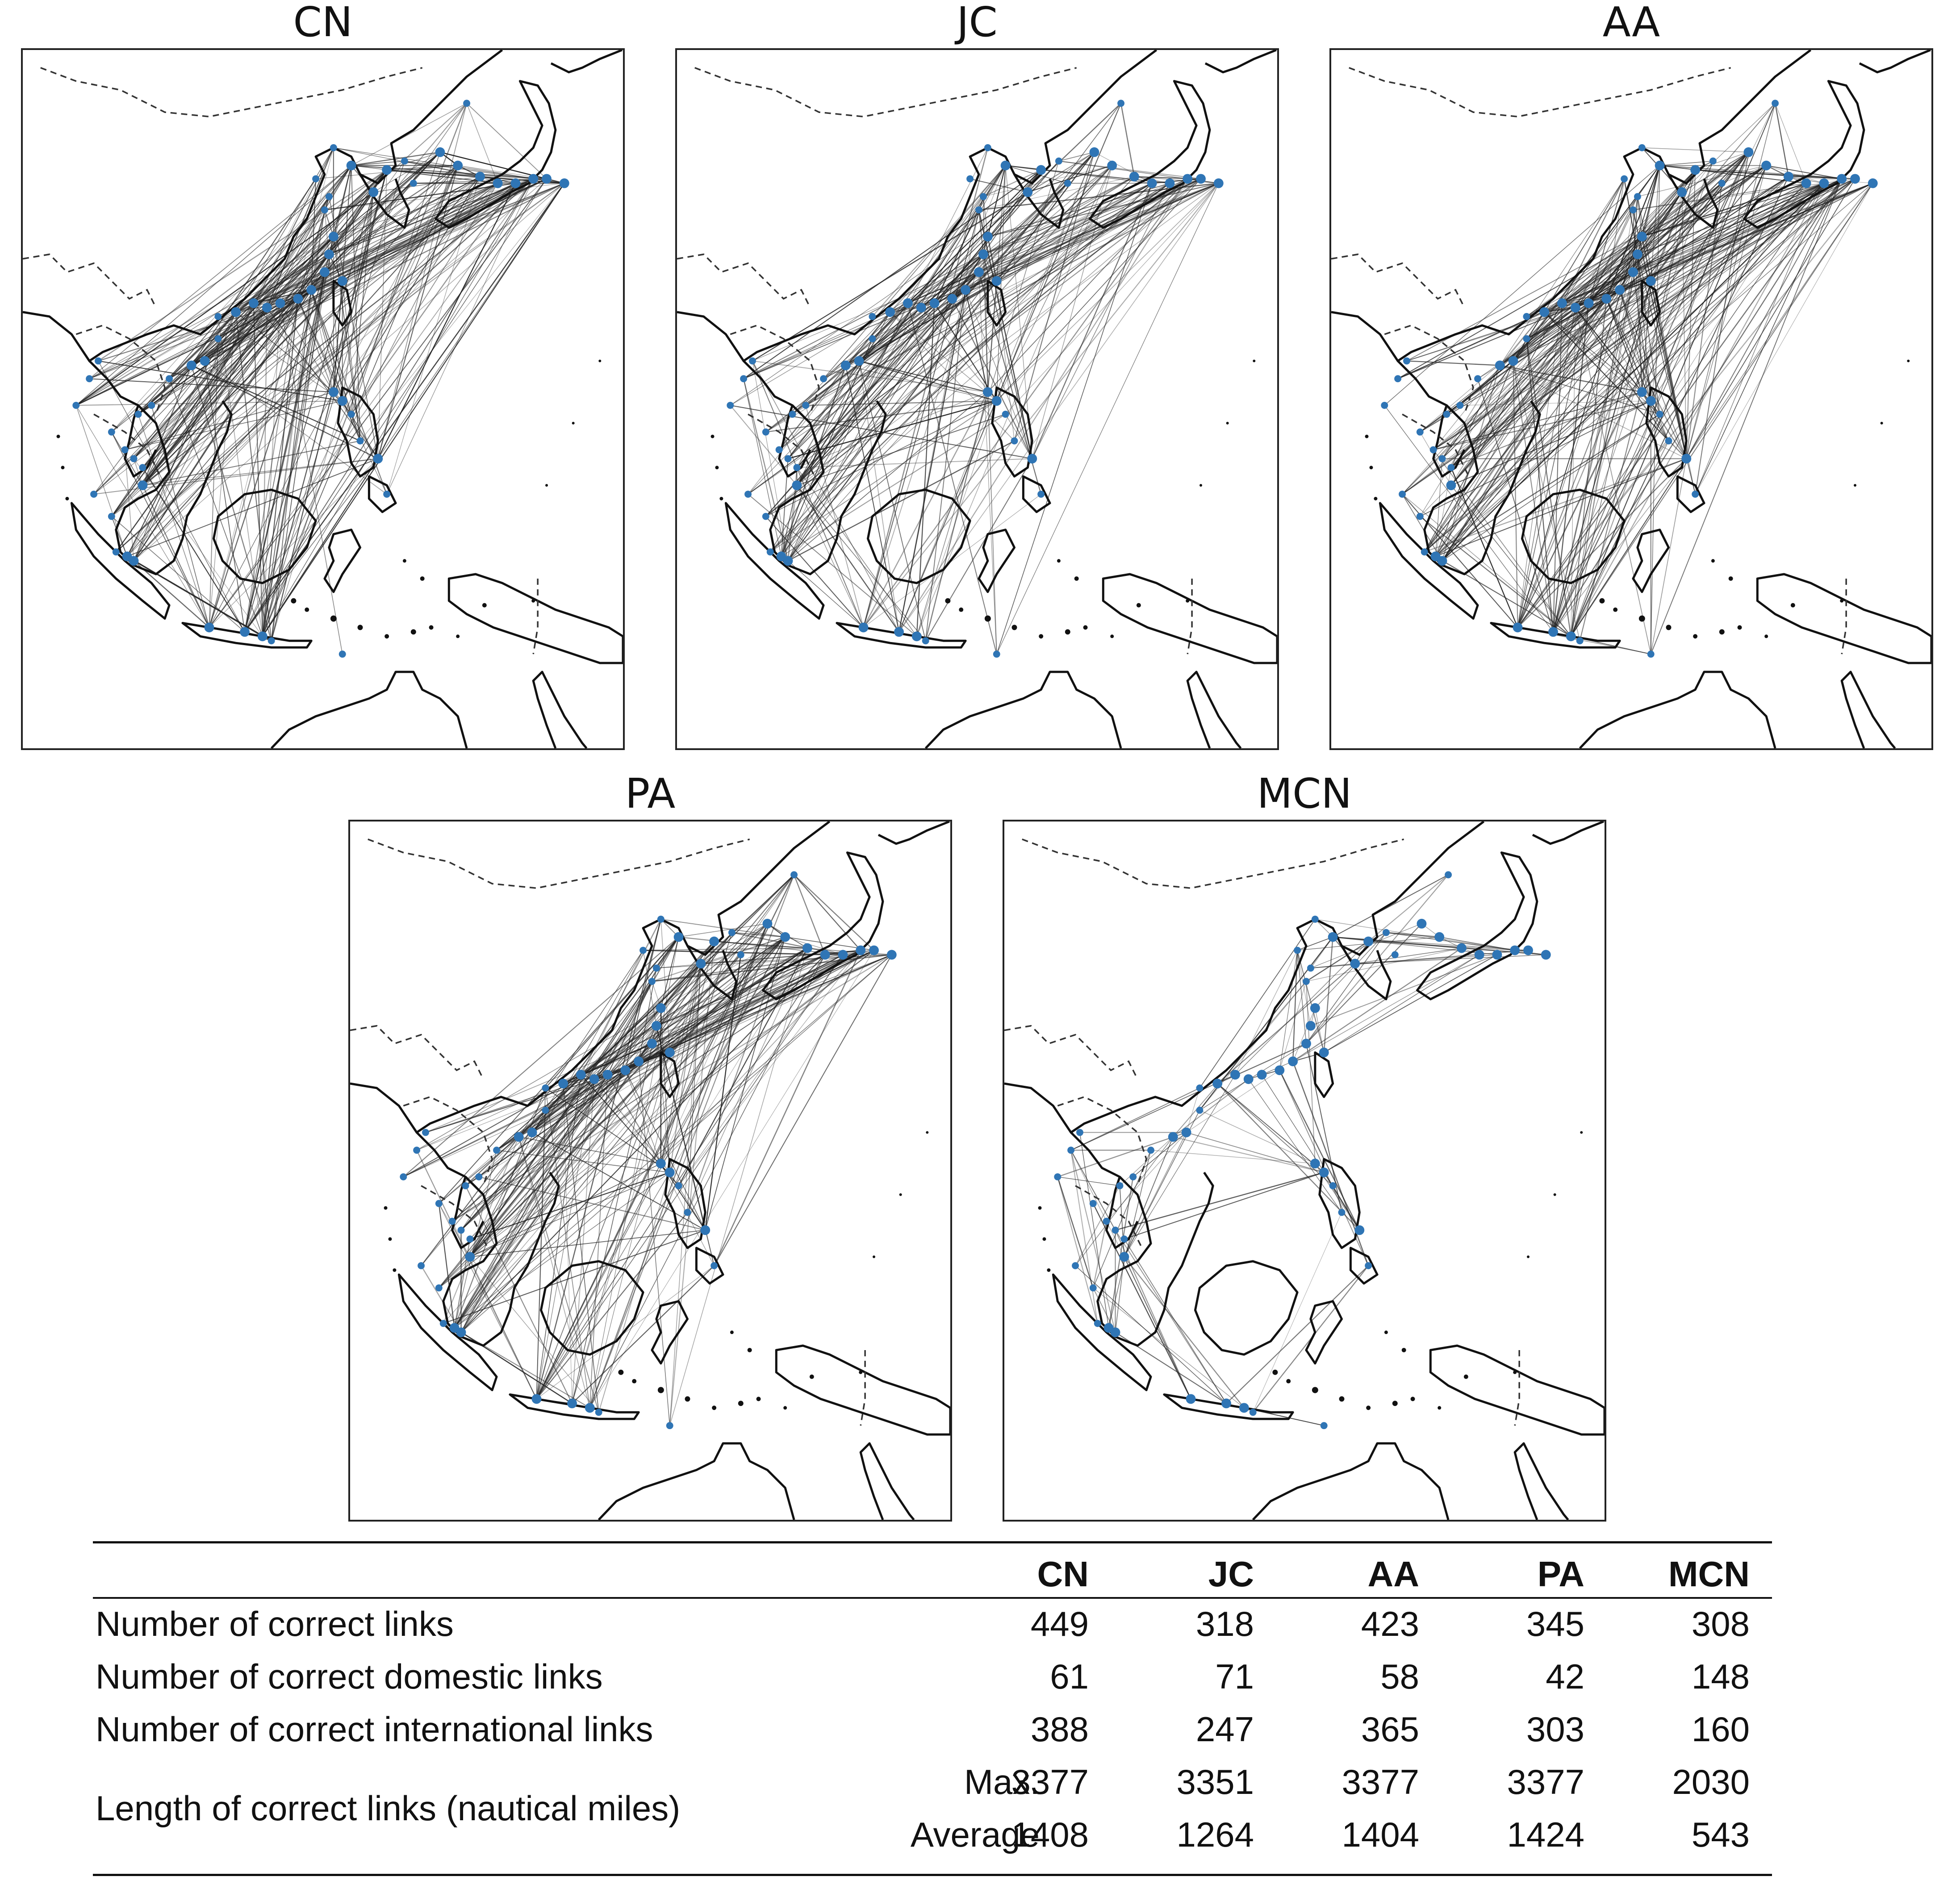 This screenshot has height=1889, width=1960. I want to click on row-label: Number of correct domestic links, so click(349, 1676).